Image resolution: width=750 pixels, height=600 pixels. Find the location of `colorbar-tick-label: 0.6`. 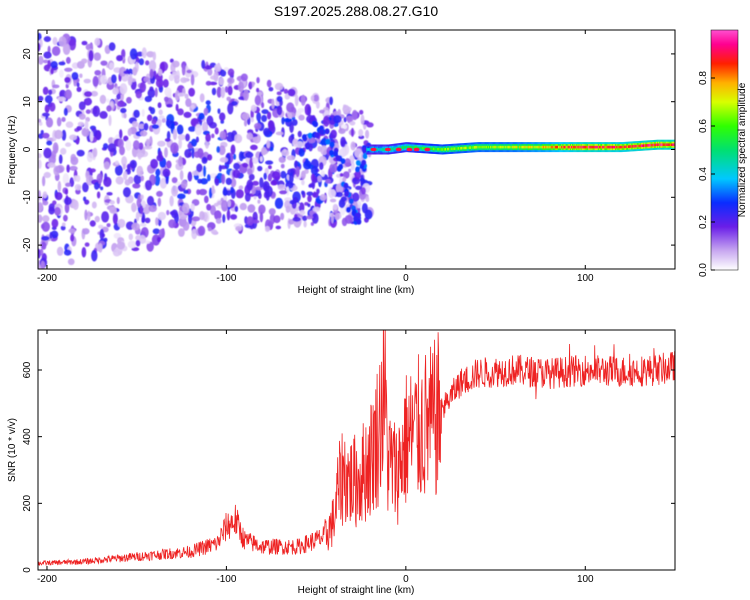

colorbar-tick-label: 0.6 is located at coordinates (703, 126).